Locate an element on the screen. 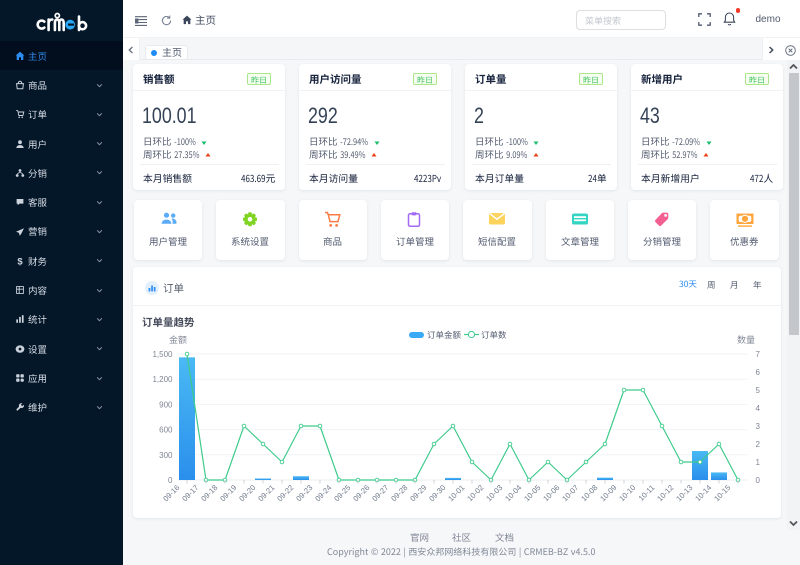  svg-text: 5 is located at coordinates (758, 390).